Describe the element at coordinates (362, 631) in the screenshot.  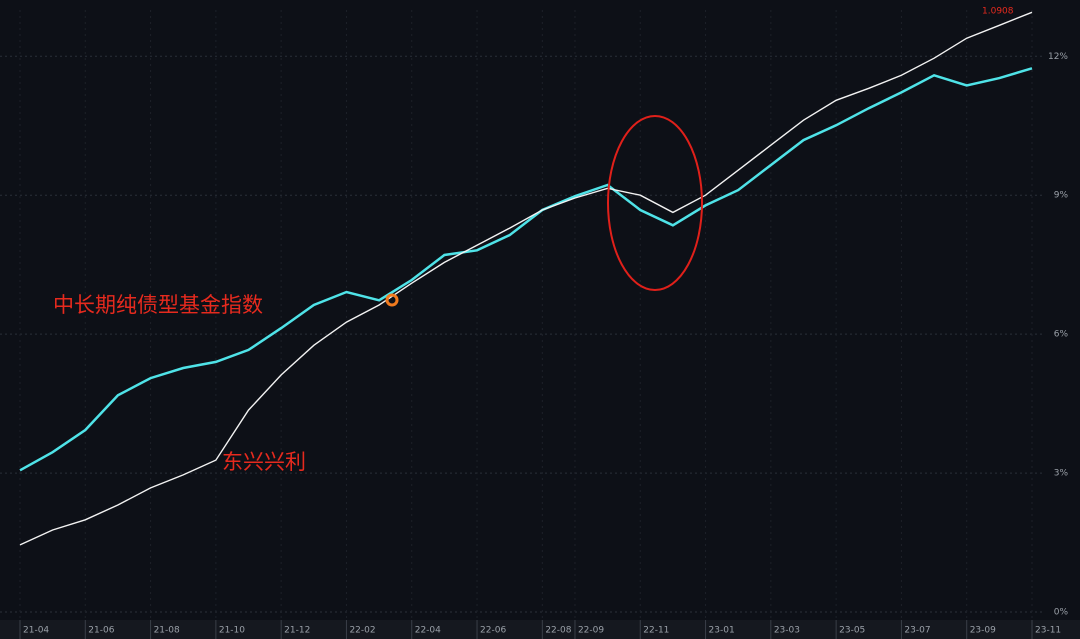
I see `x-tick-label: 22-02` at that location.